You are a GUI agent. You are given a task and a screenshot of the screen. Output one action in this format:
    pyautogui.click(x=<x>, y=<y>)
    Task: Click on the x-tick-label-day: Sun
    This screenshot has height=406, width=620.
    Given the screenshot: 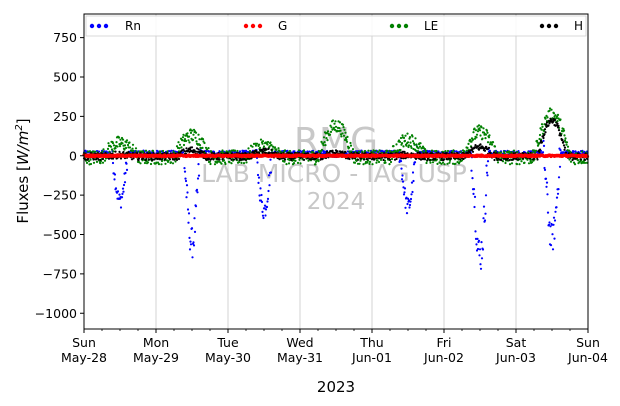 What is the action you would take?
    pyautogui.click(x=84, y=342)
    